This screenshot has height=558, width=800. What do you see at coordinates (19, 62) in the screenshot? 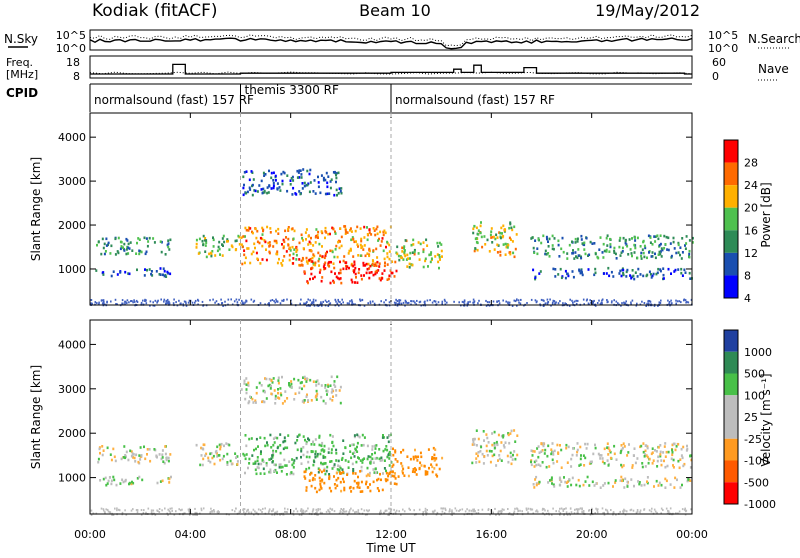
I see `freq-label-1: Freq.` at bounding box center [19, 62].